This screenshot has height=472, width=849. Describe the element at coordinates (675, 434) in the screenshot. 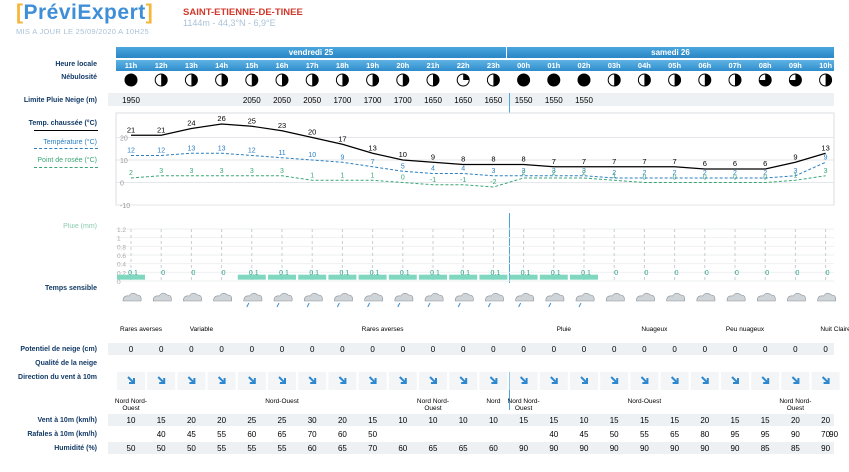

I see `wind-gust-value: 65` at that location.